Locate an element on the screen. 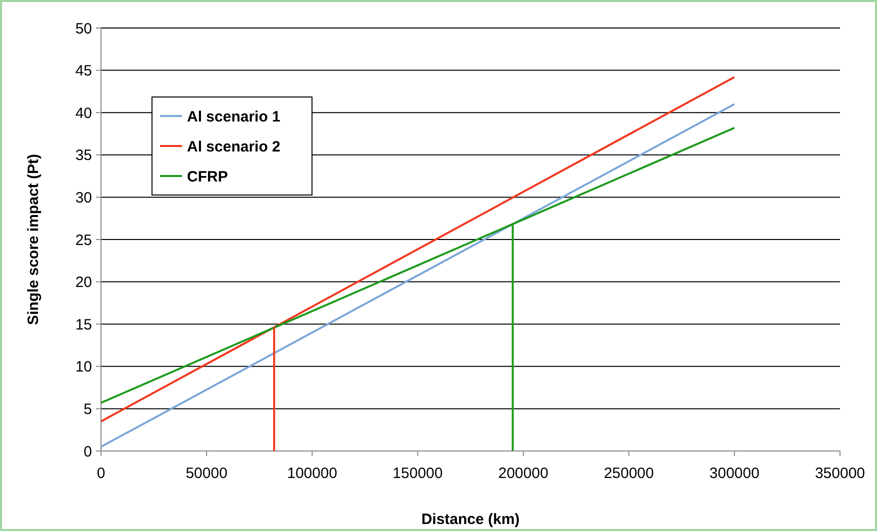 The image size is (877, 531). y-tick-label: 40 is located at coordinates (83, 113).